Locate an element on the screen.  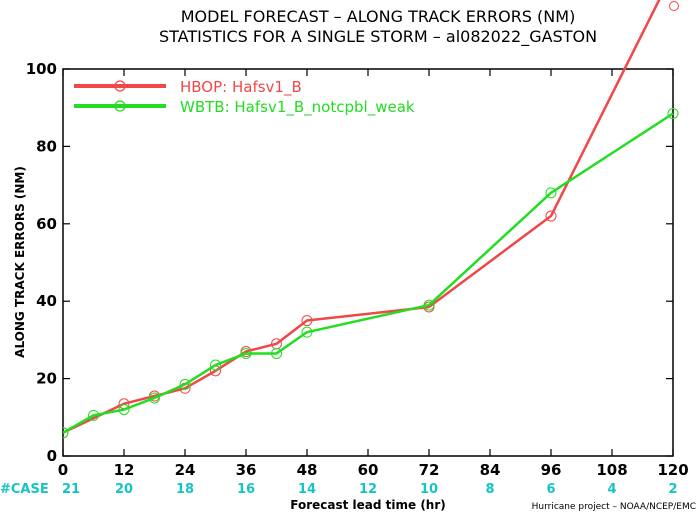
x-tick-label: 96 is located at coordinates (551, 470).